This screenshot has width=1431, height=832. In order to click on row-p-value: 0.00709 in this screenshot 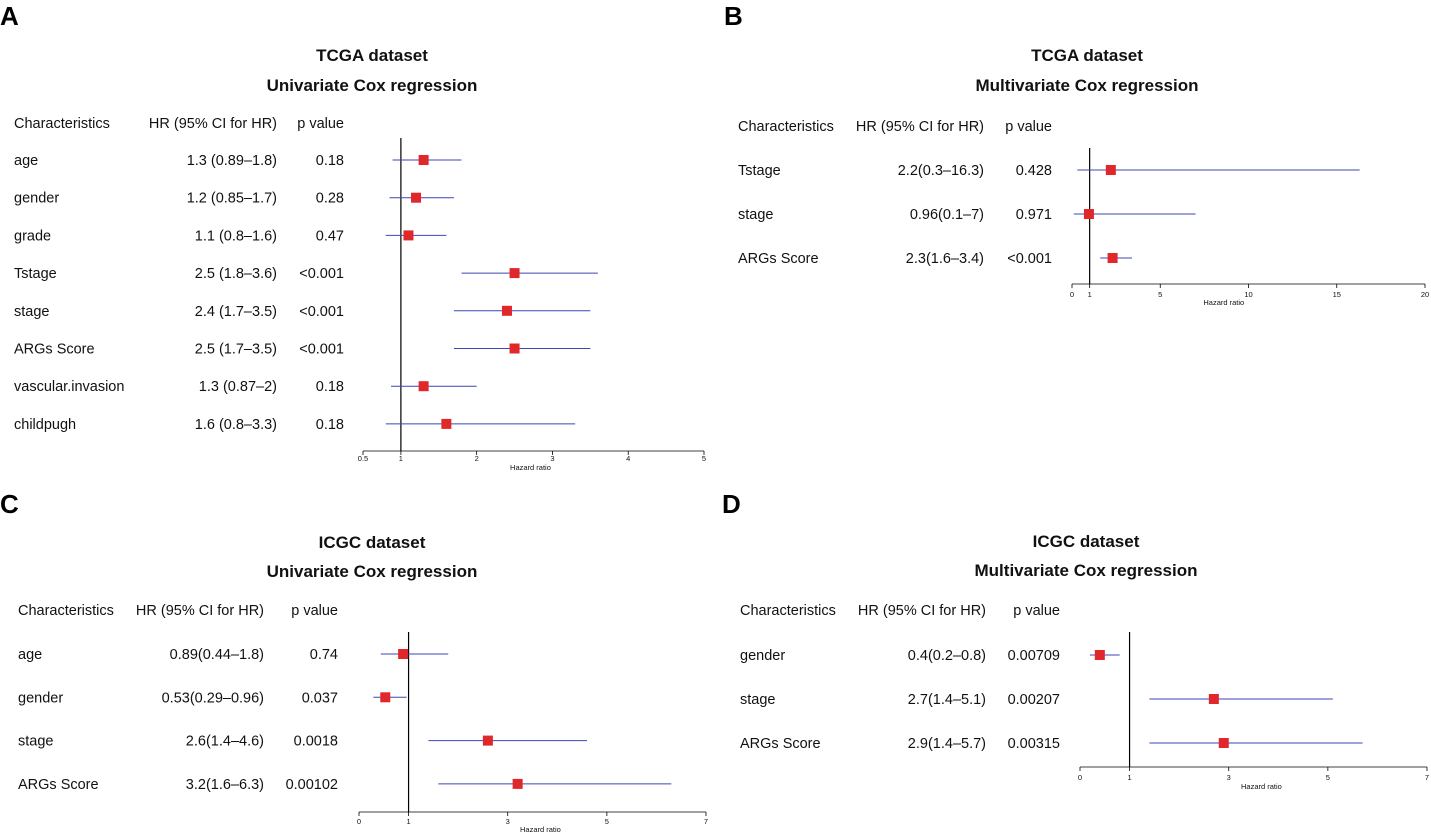, I will do `click(1034, 656)`.